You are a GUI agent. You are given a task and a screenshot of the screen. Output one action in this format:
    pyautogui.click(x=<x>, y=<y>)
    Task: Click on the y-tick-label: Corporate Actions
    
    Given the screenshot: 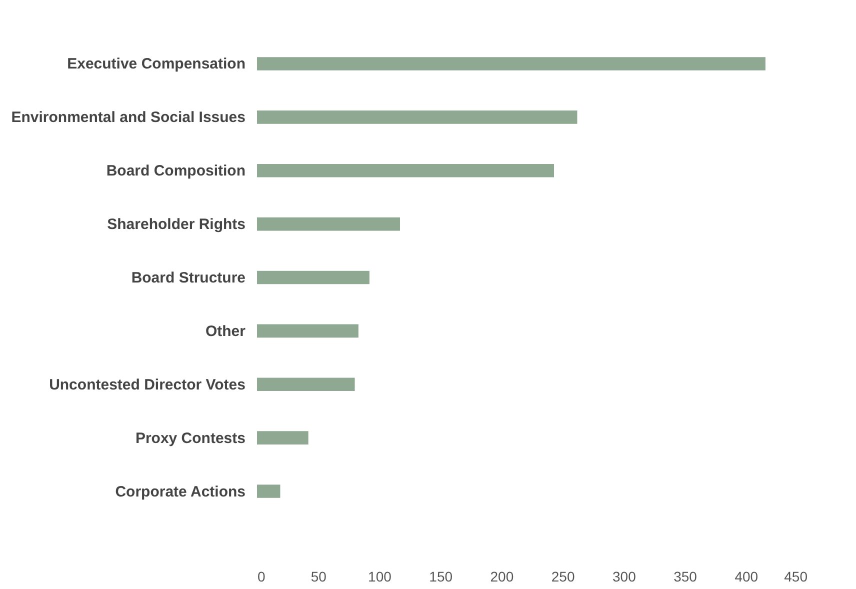 What is the action you would take?
    pyautogui.click(x=180, y=491)
    